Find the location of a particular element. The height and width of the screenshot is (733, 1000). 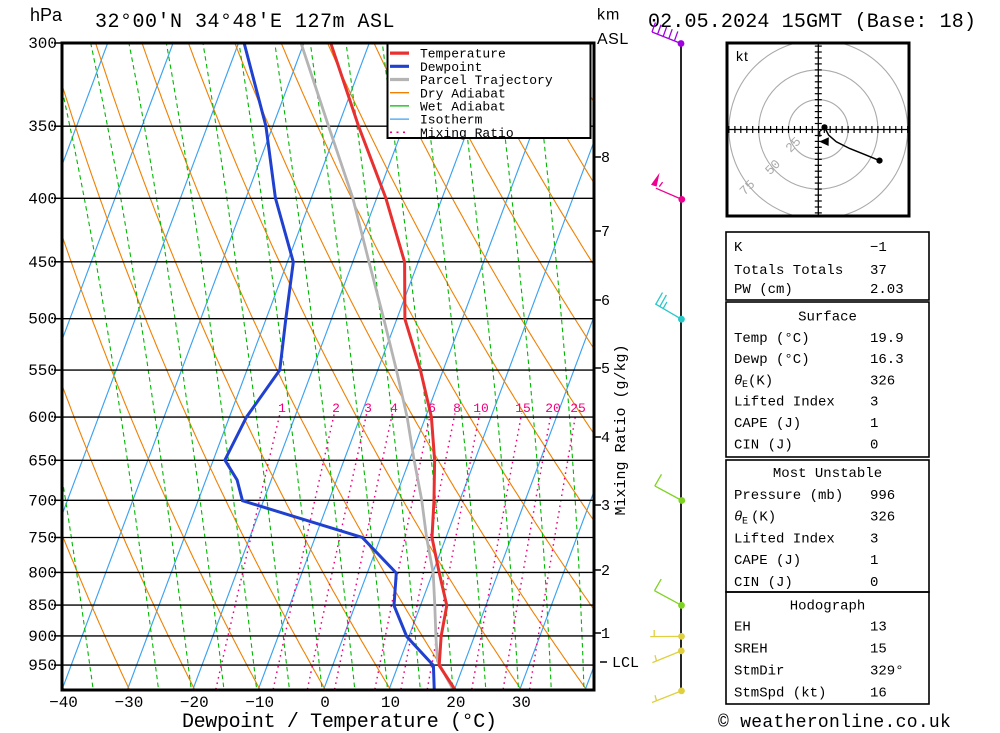

svg-text: StmSpd (kt) is located at coordinates (780, 693).